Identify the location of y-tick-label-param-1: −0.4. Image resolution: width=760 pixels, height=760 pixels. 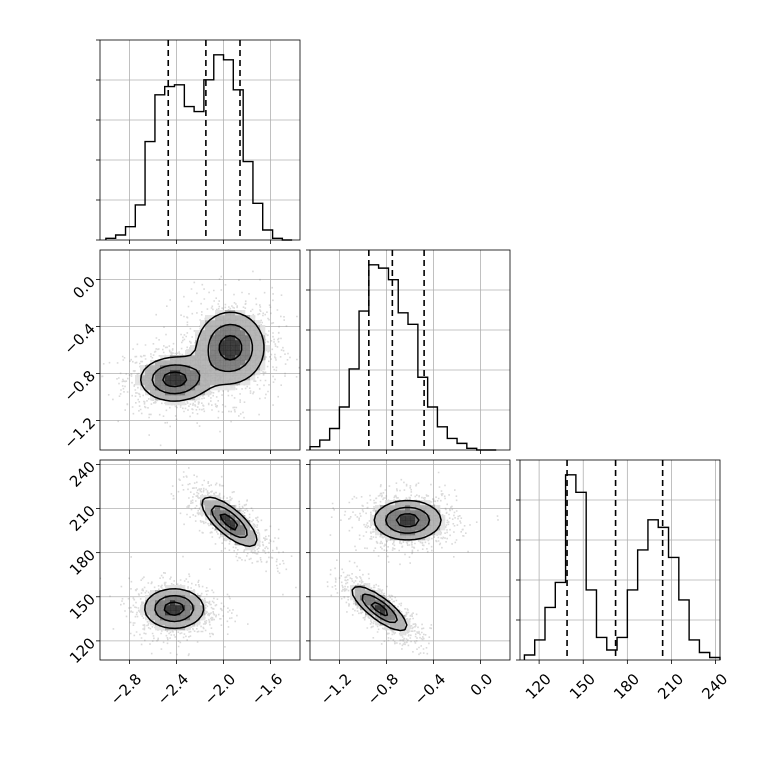
(80, 339).